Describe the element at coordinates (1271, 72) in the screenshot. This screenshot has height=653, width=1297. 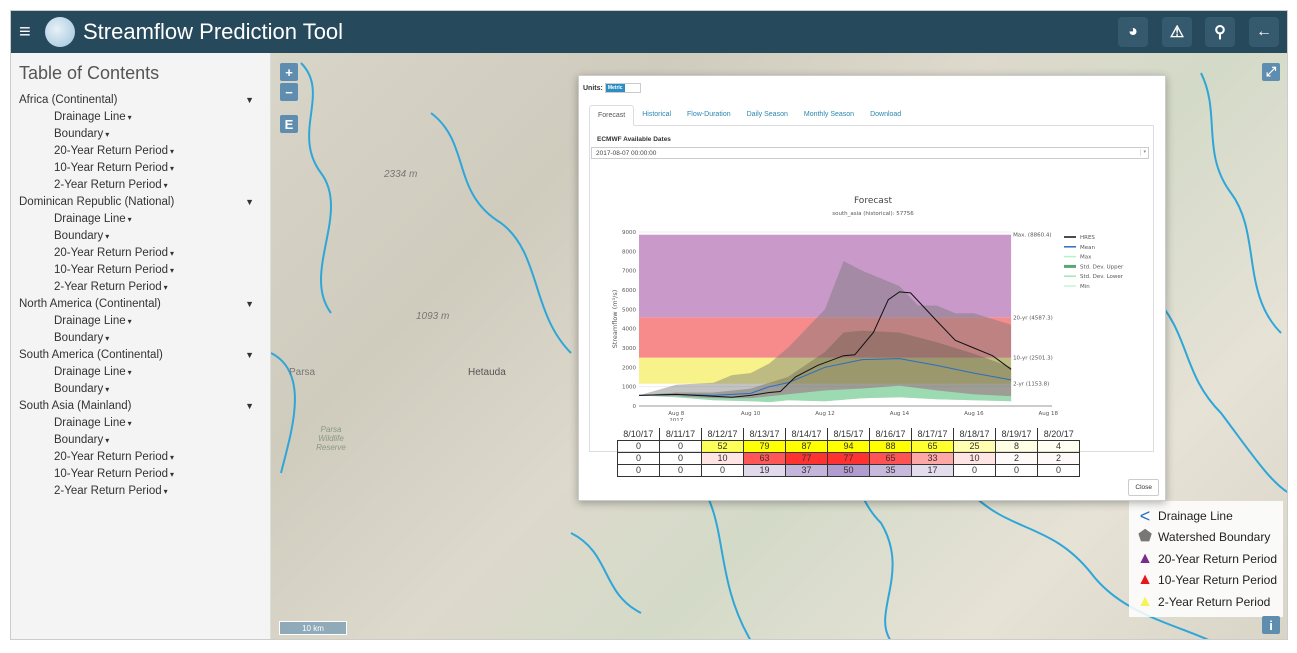
I see `fullscreen-button: ⤢` at that location.